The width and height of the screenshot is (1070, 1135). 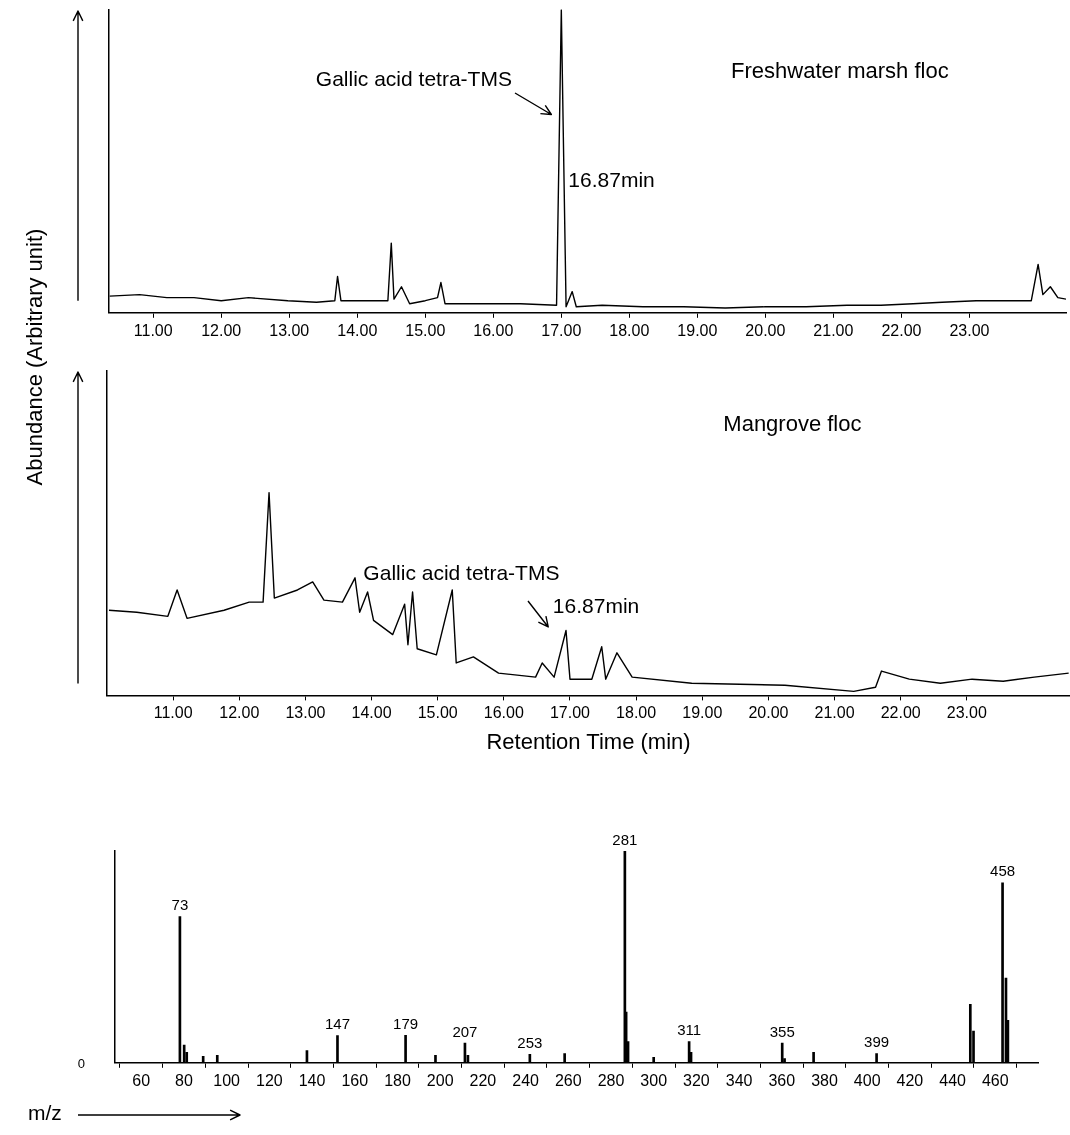 What do you see at coordinates (184, 1080) in the screenshot?
I see `x-tick-label: 80` at bounding box center [184, 1080].